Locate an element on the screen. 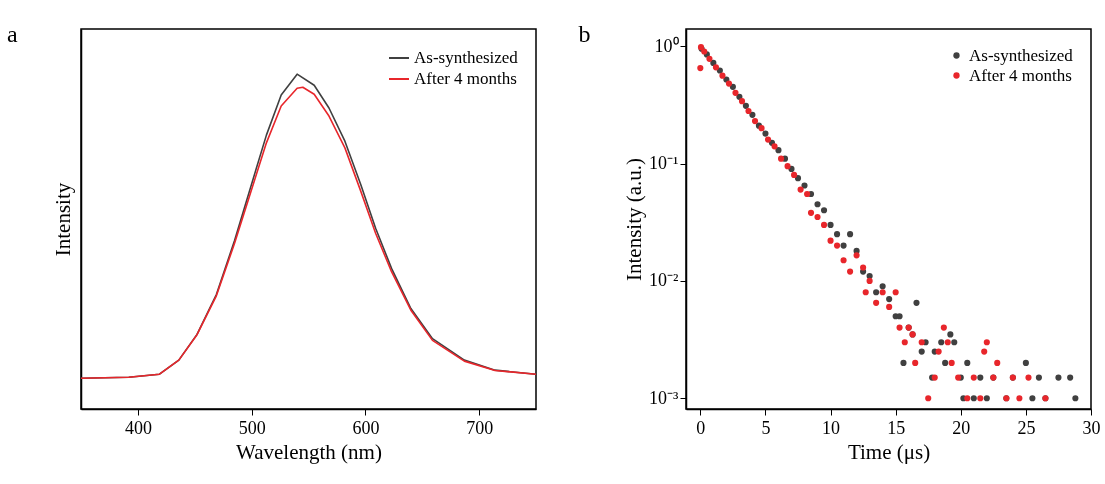 The image size is (1105, 484). x-tick-label: 25 is located at coordinates (1026, 427).